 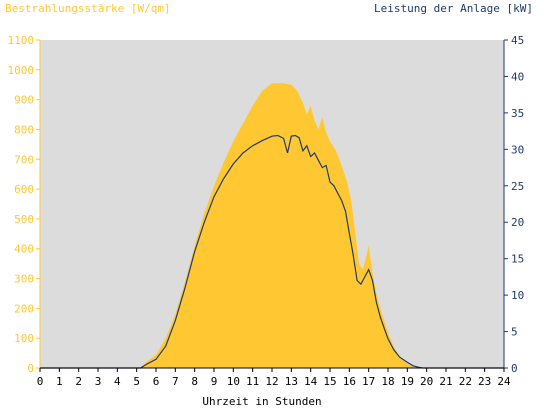 What do you see at coordinates (517, 76) in the screenshot?
I see `right-tick-label: 40` at bounding box center [517, 76].